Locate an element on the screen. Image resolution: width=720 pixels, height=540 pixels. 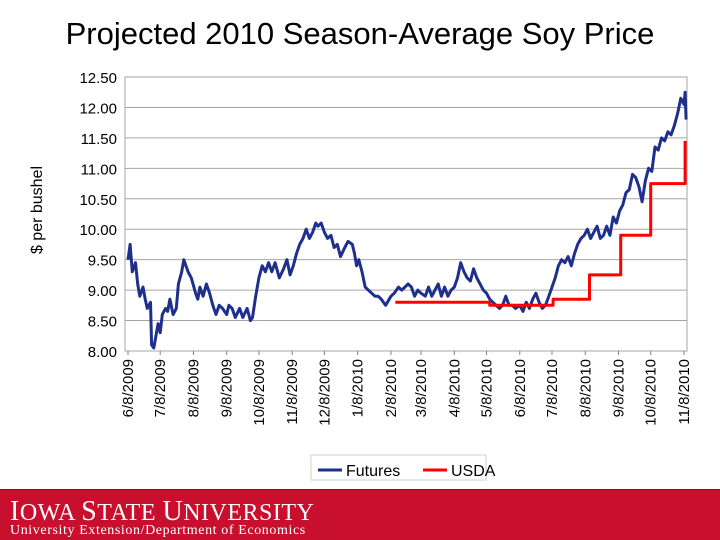
y-tick-label: 8.00 is located at coordinates (102, 352).